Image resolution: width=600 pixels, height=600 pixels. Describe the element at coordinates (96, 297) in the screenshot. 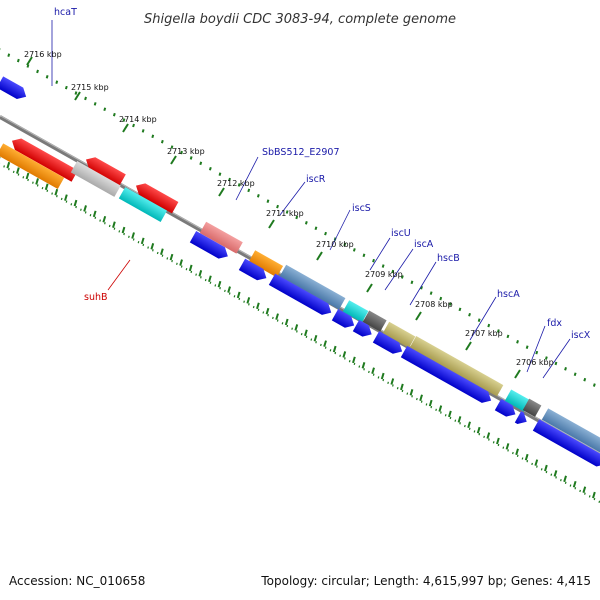

I see `gene-label-suhb: suhB` at that location.